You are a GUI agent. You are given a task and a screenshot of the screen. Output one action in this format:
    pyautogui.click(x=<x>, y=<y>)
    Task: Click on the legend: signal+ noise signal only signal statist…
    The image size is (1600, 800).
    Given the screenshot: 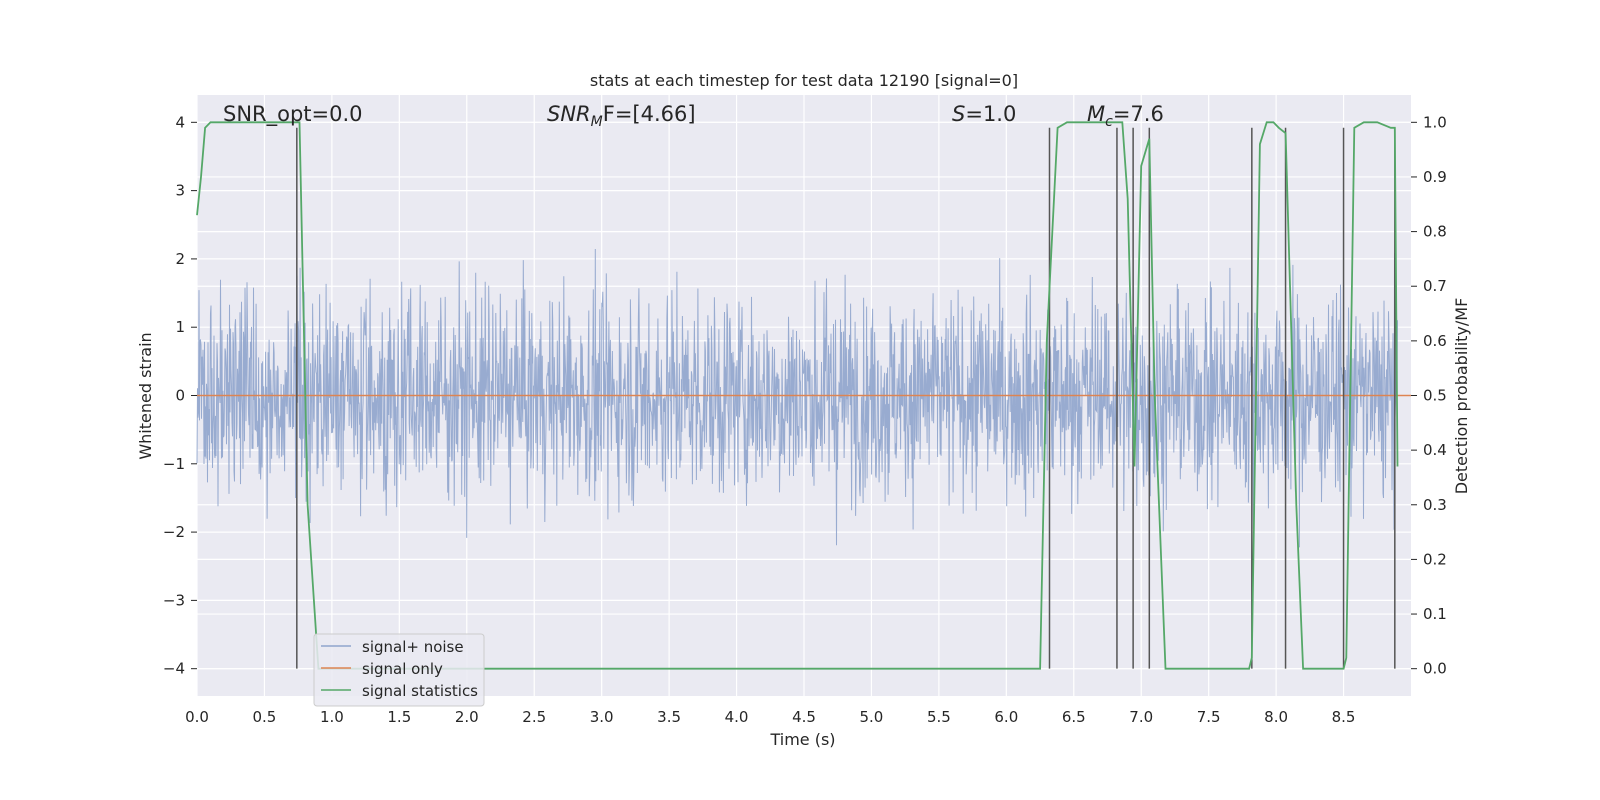 What is the action you would take?
    pyautogui.click(x=399, y=670)
    